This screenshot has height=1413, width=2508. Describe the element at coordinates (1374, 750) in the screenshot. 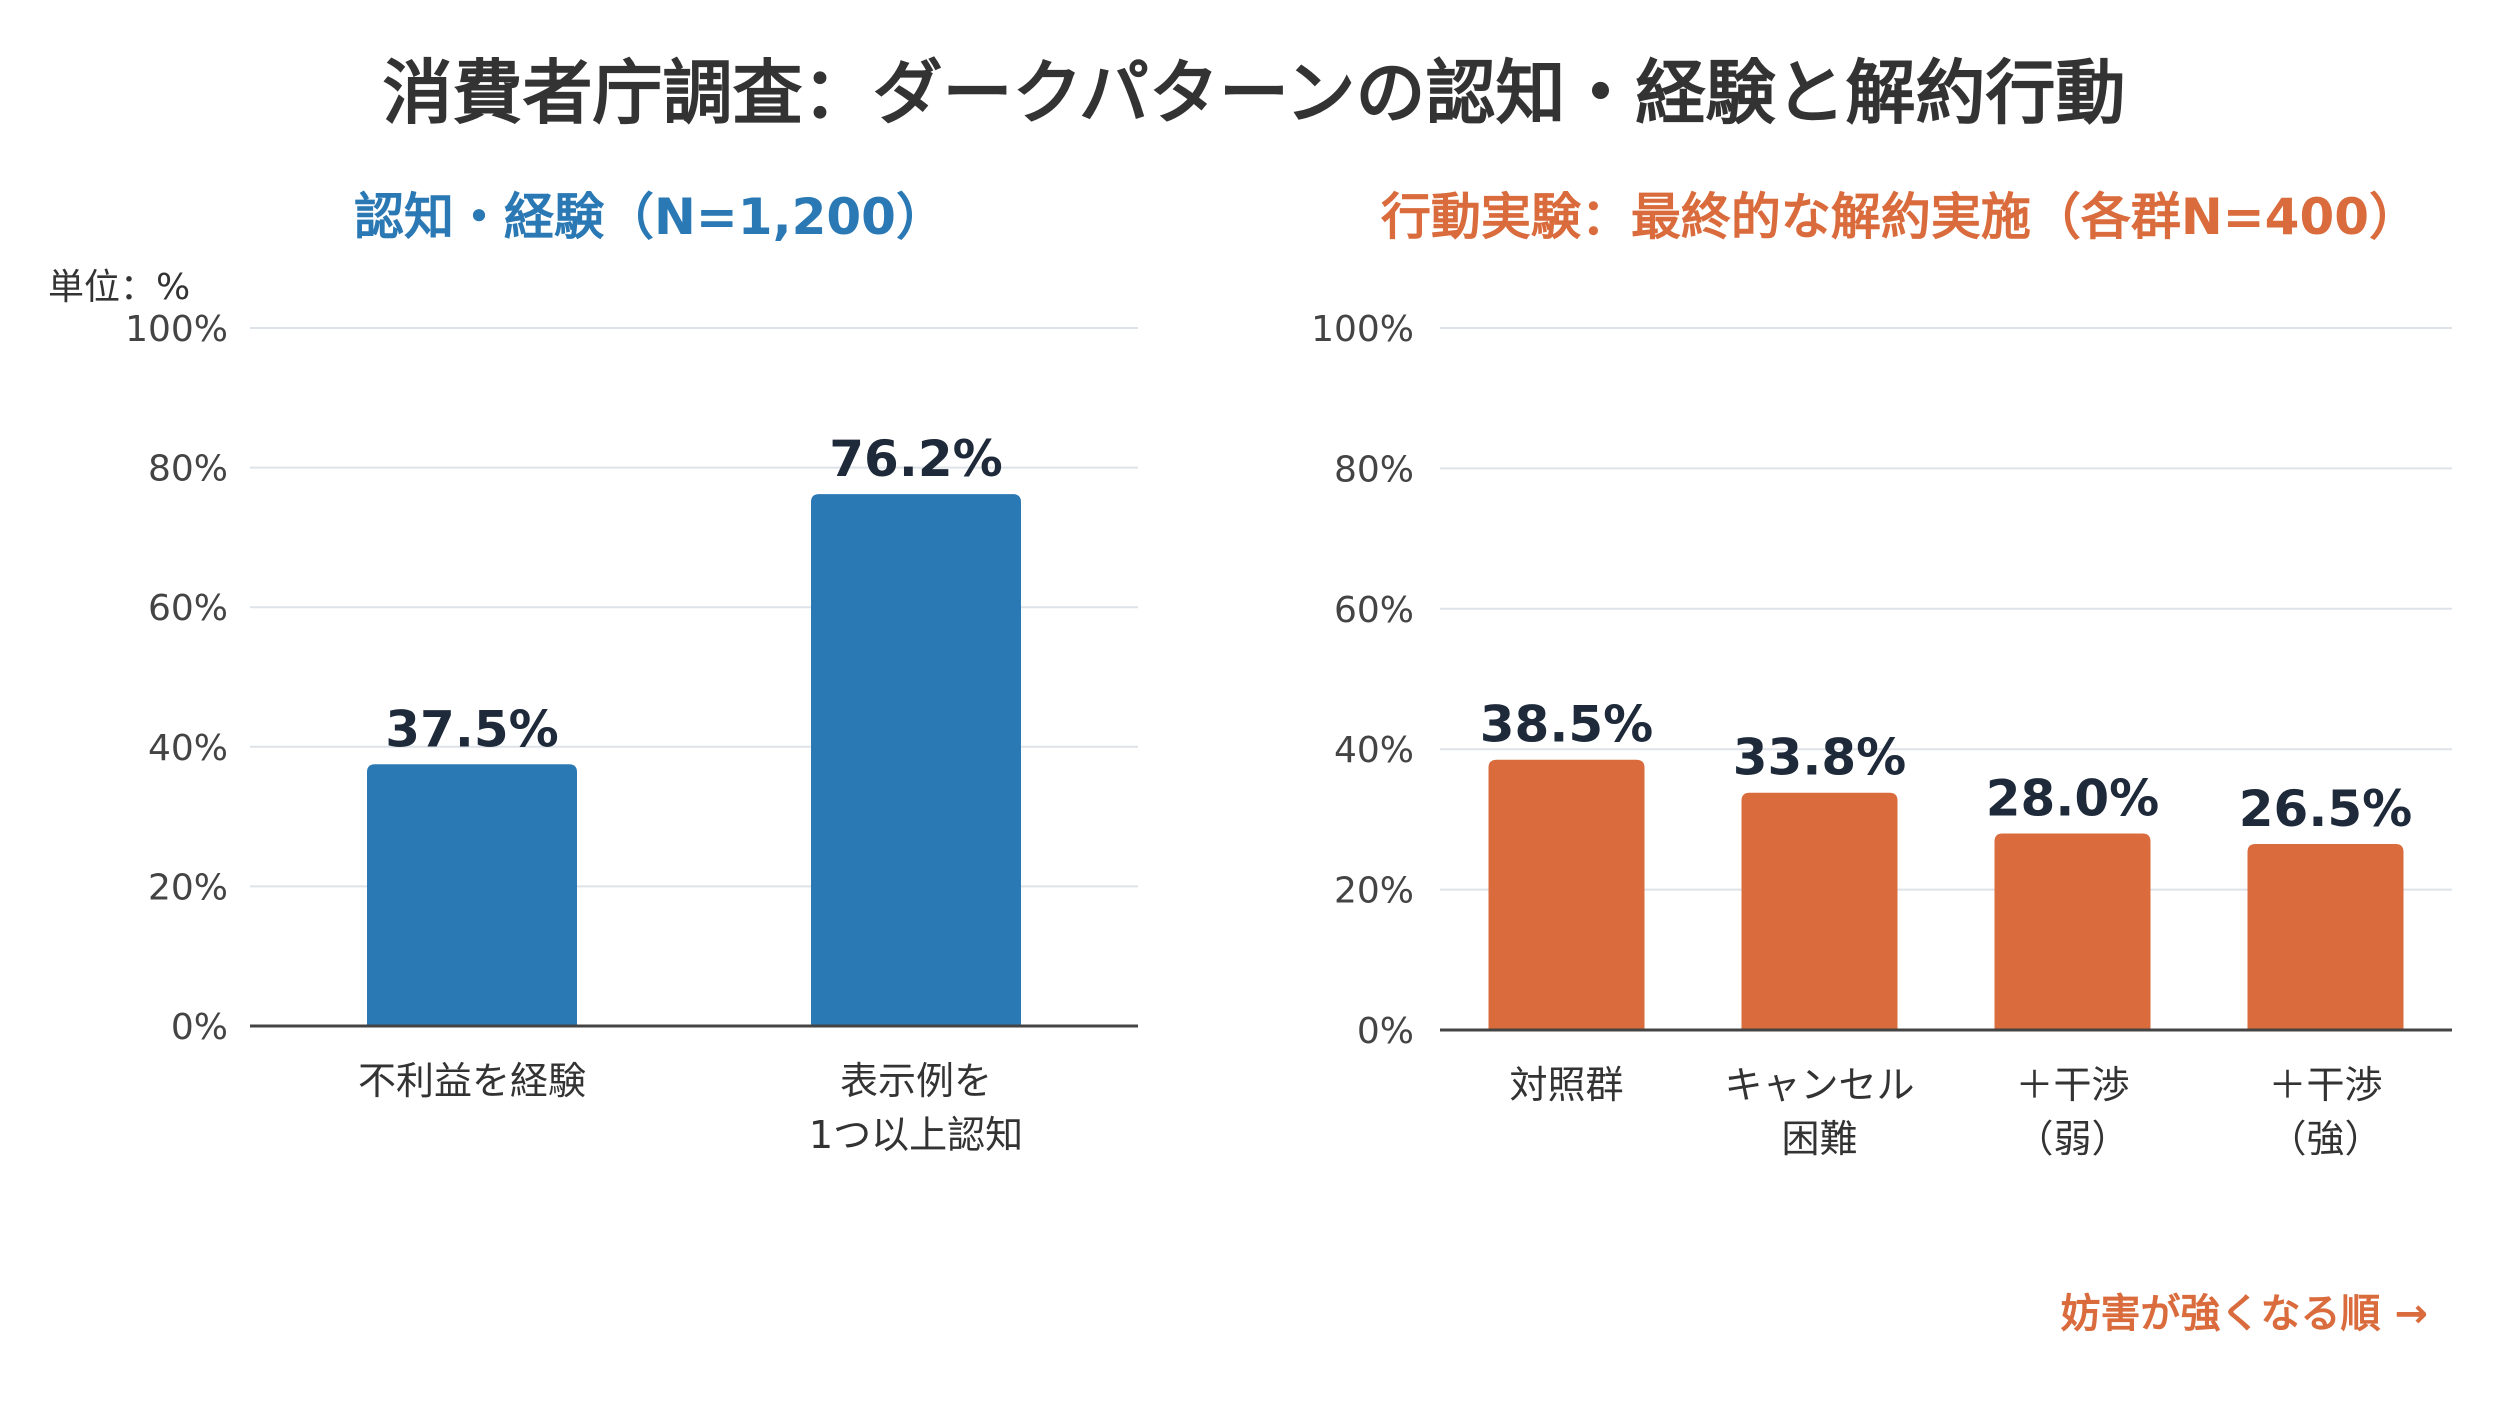

I see `right-ytick-label: 40%` at that location.